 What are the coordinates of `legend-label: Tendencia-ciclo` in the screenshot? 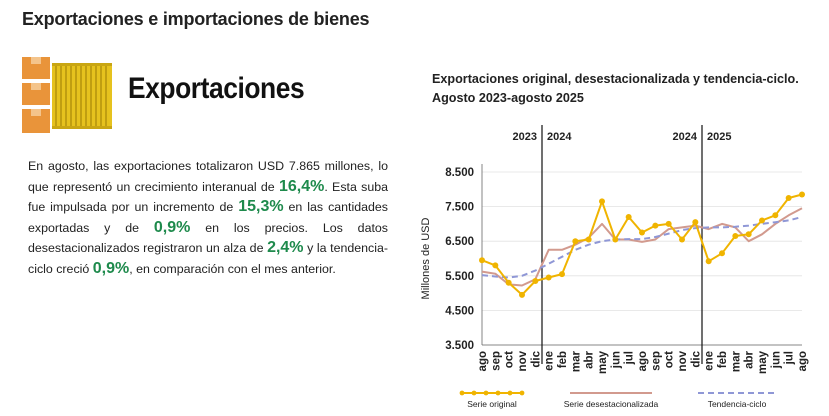 It's located at (737, 404).